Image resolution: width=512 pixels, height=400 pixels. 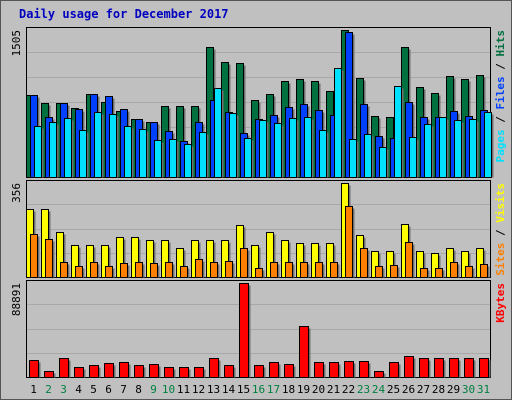 What do you see at coordinates (16, 299) in the screenshot?
I see `panel-kbytes-ymax-label: 88891` at bounding box center [16, 299].